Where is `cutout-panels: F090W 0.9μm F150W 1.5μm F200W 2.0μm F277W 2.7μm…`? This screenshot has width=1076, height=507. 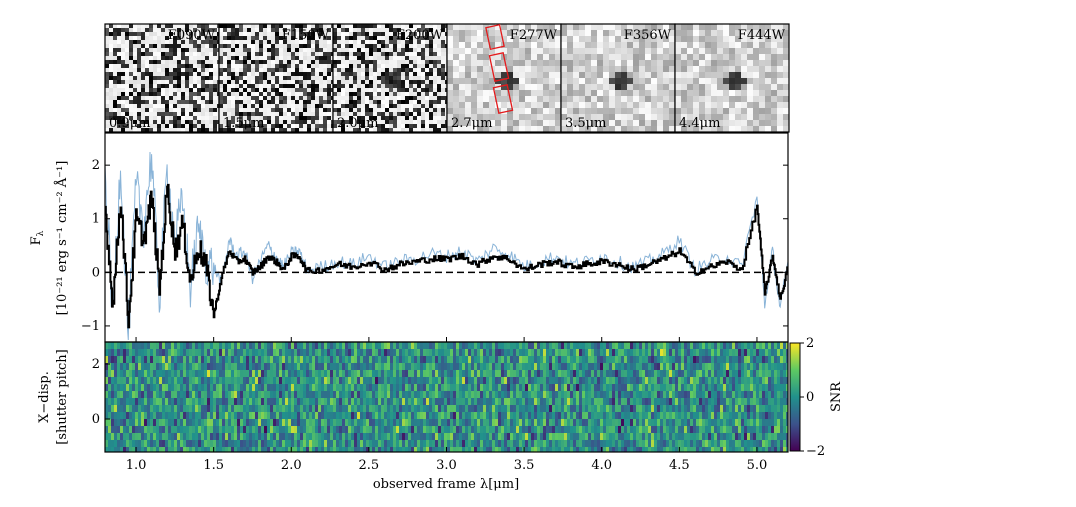 cutout-panels: F090W 0.9μm F150W 1.5μm F200W 2.0μm F277W 2.7μm… is located at coordinates (447, 78).